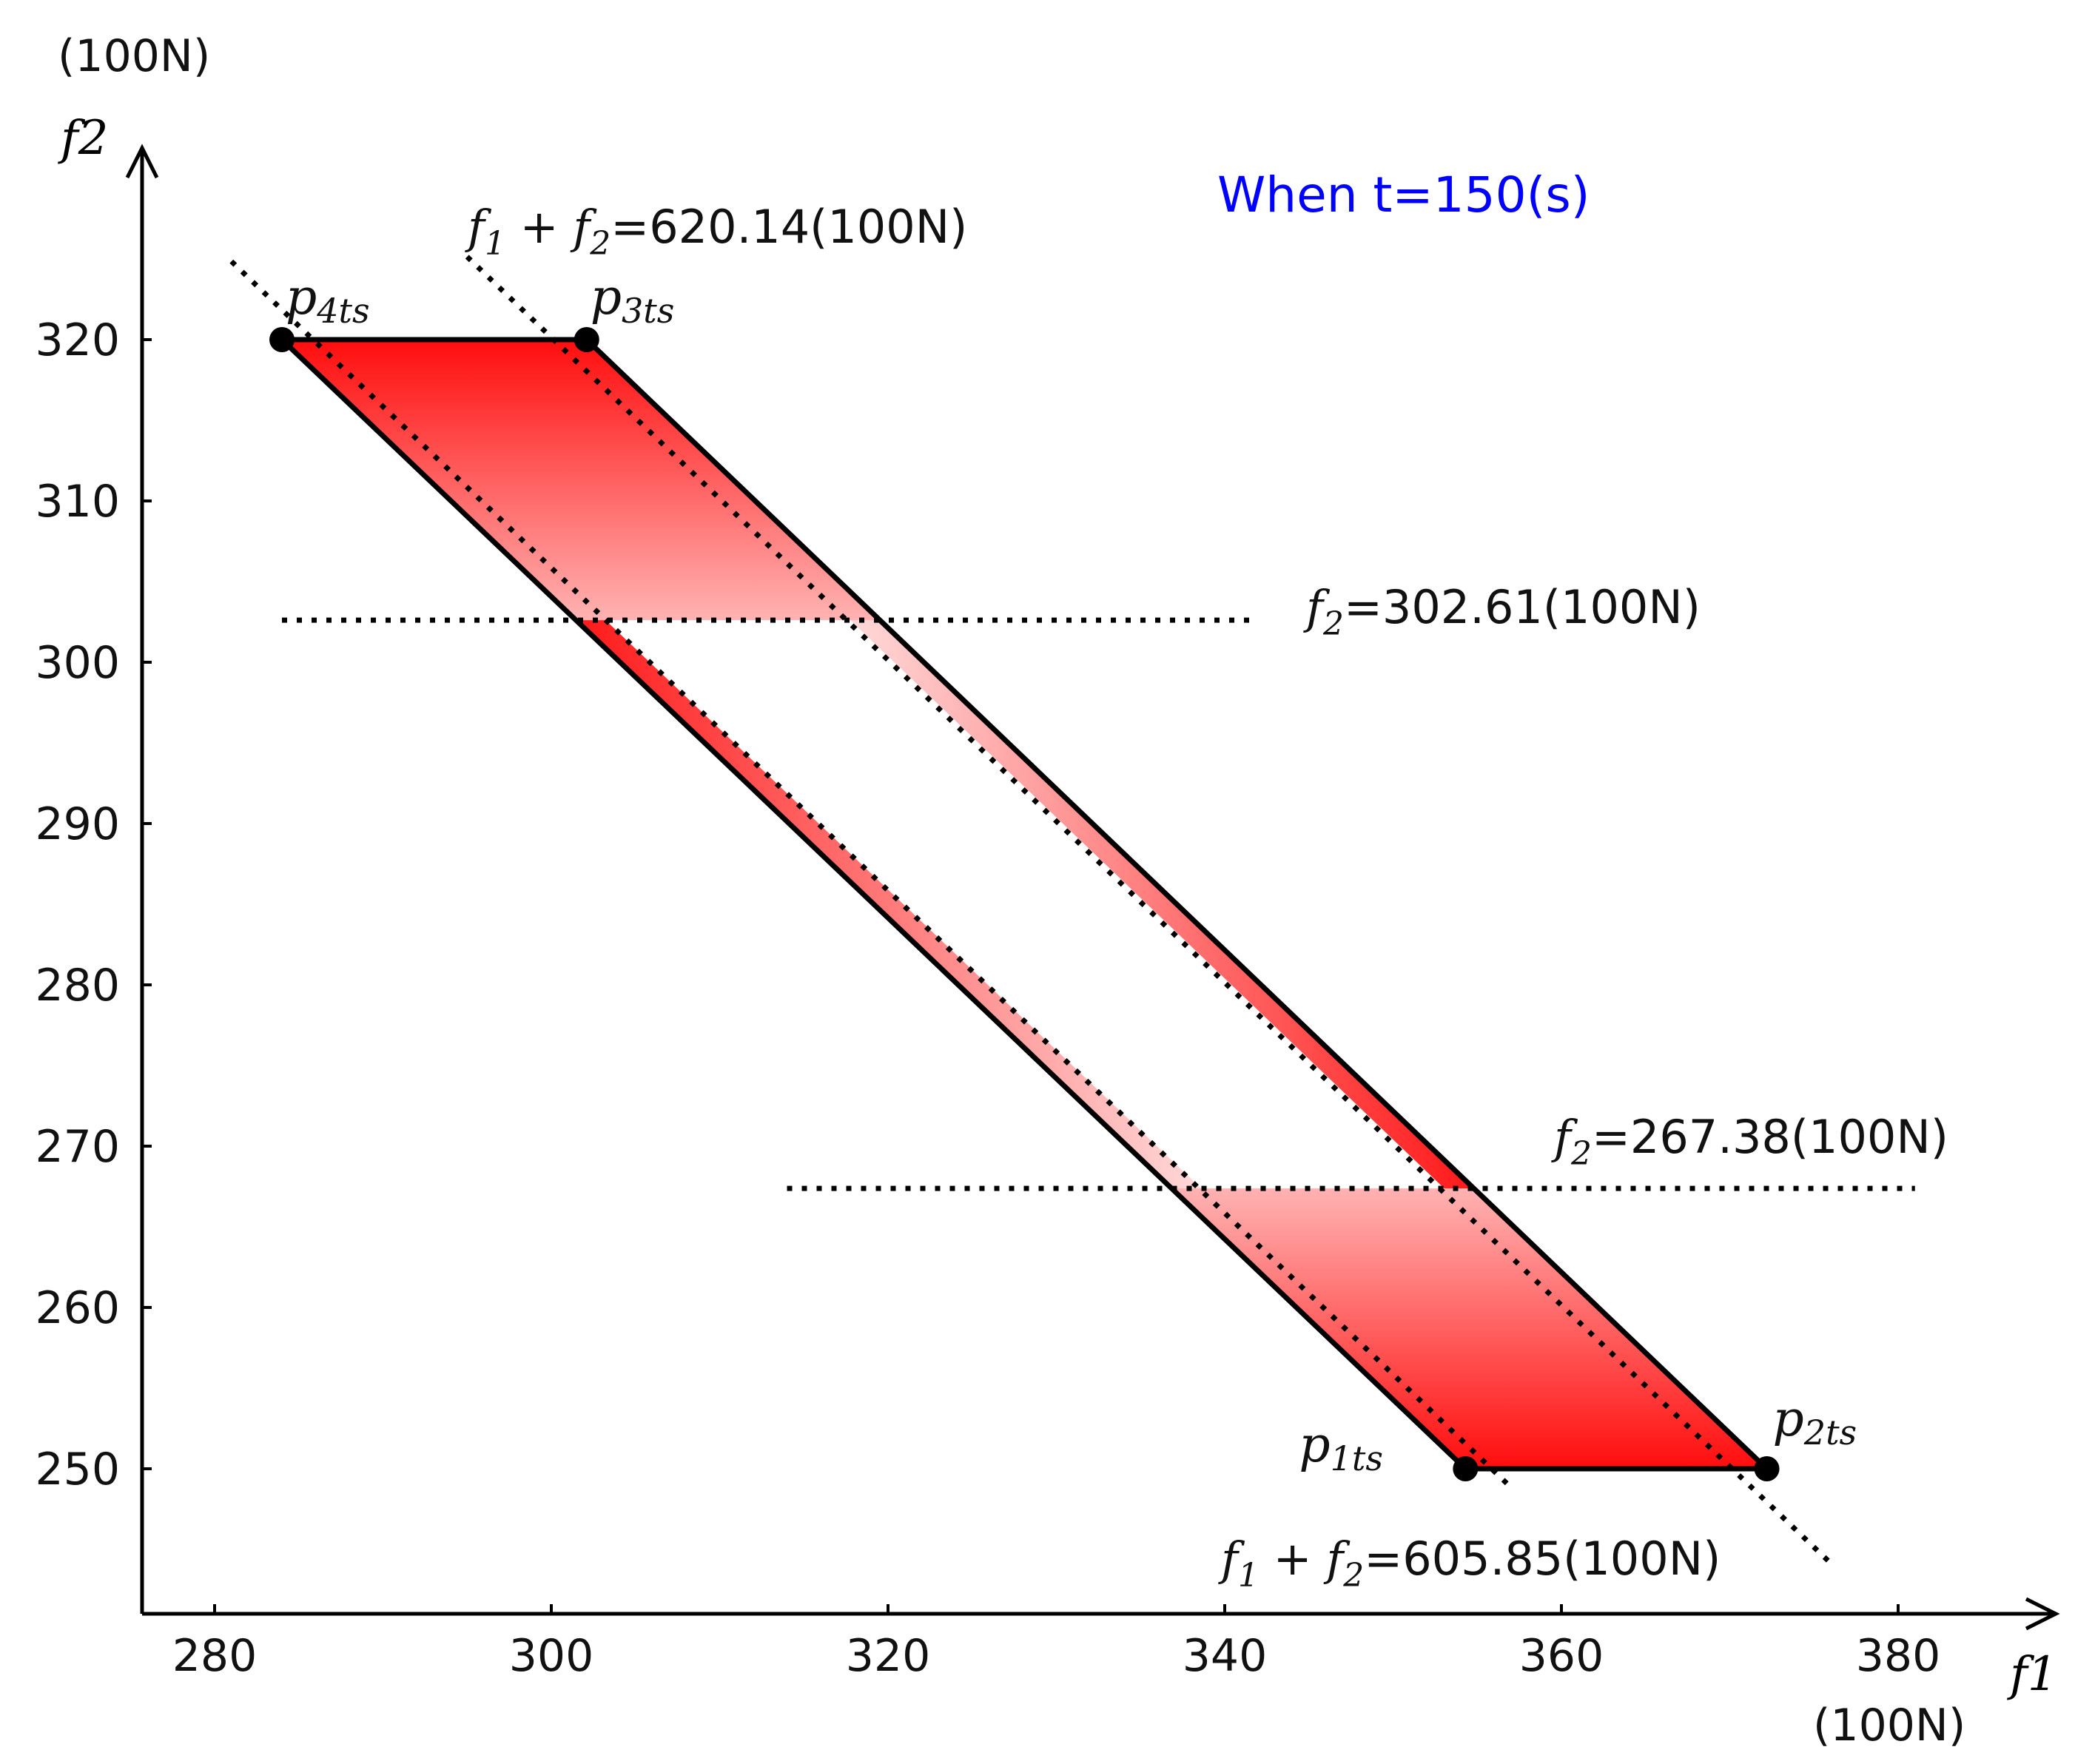 The image size is (2075, 1764). I want to click on annotation-f2-upper: f2=302.61(100N), so click(1502, 611).